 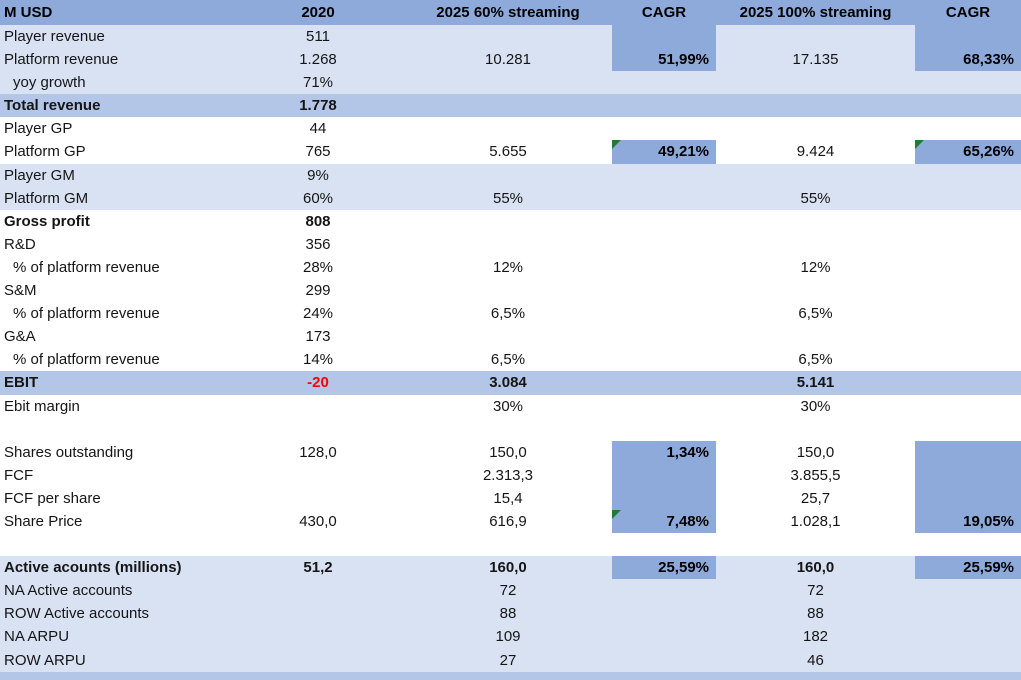 What do you see at coordinates (43, 521) in the screenshot?
I see `cell-label: Share Price` at bounding box center [43, 521].